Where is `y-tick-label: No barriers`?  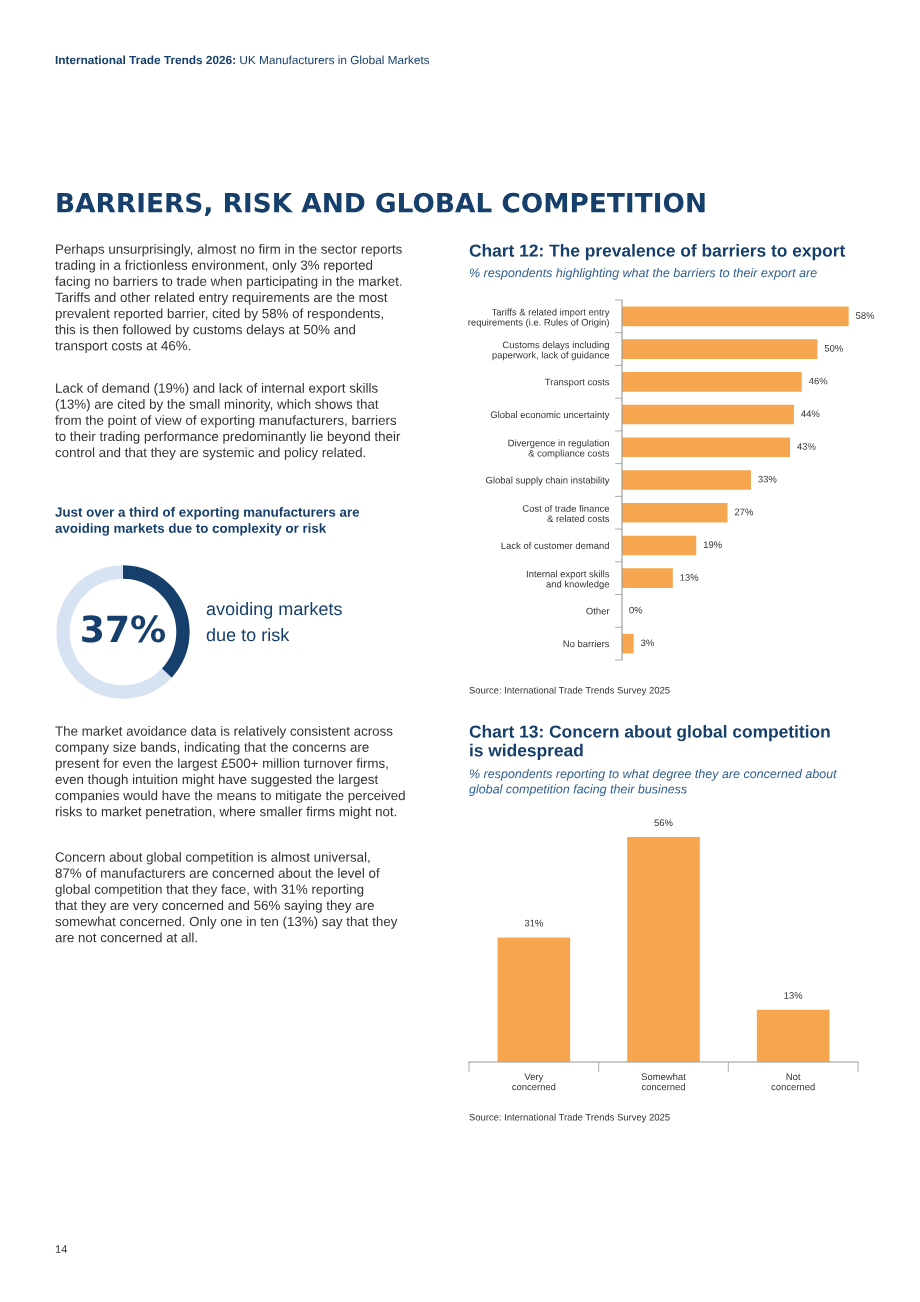
y-tick-label: No barriers is located at coordinates (586, 644).